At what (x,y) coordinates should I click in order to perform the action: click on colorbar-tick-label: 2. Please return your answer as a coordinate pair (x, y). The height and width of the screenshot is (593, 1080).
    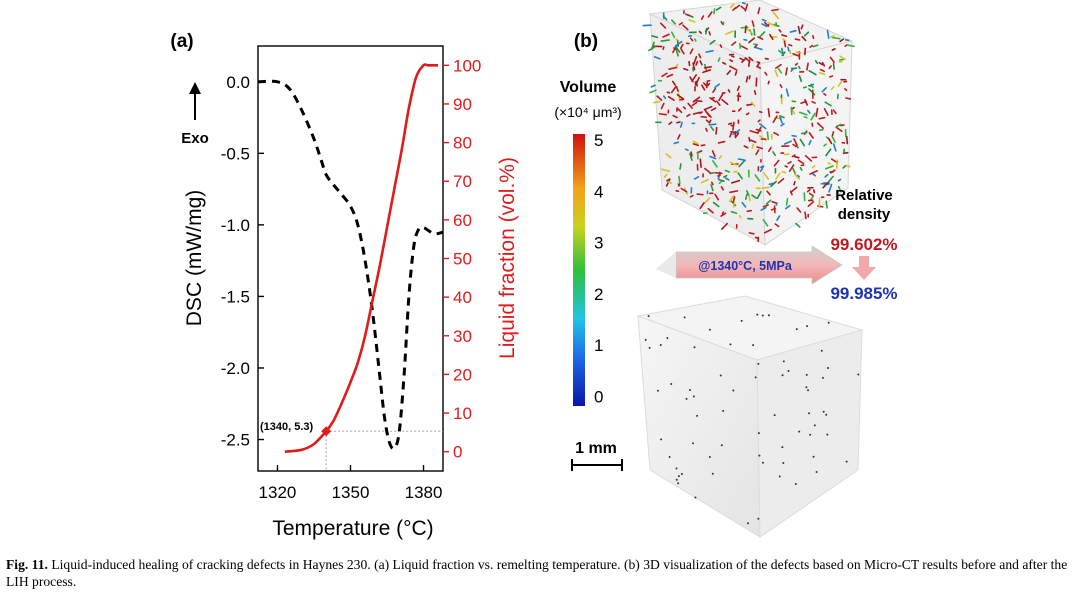
    Looking at the image, I should click on (598, 294).